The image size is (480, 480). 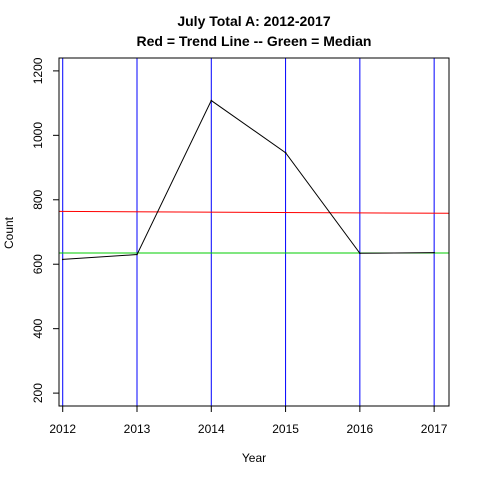 I want to click on y-tick-label-2: 600, so click(x=38, y=264).